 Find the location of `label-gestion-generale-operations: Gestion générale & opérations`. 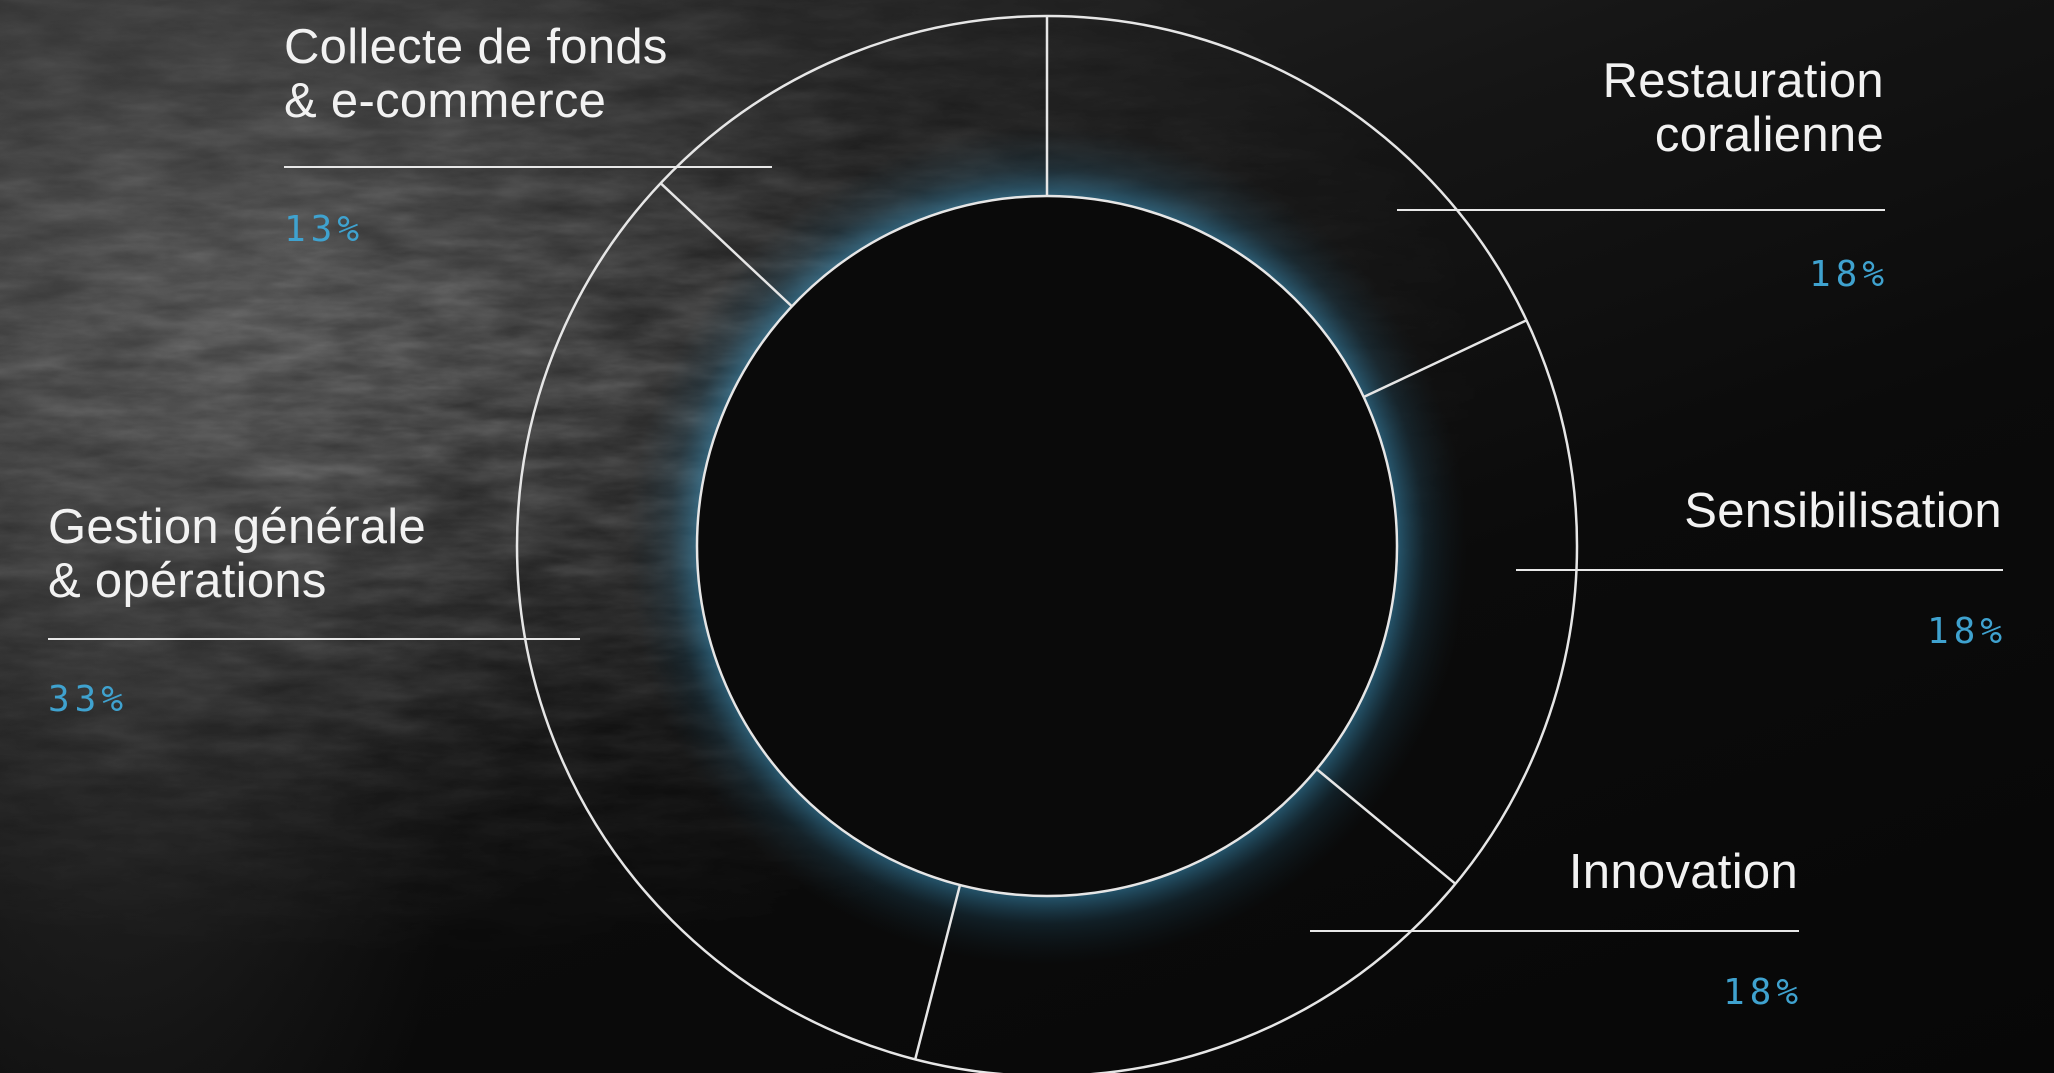

label-gestion-generale-operations: Gestion générale & opérations is located at coordinates (237, 554).